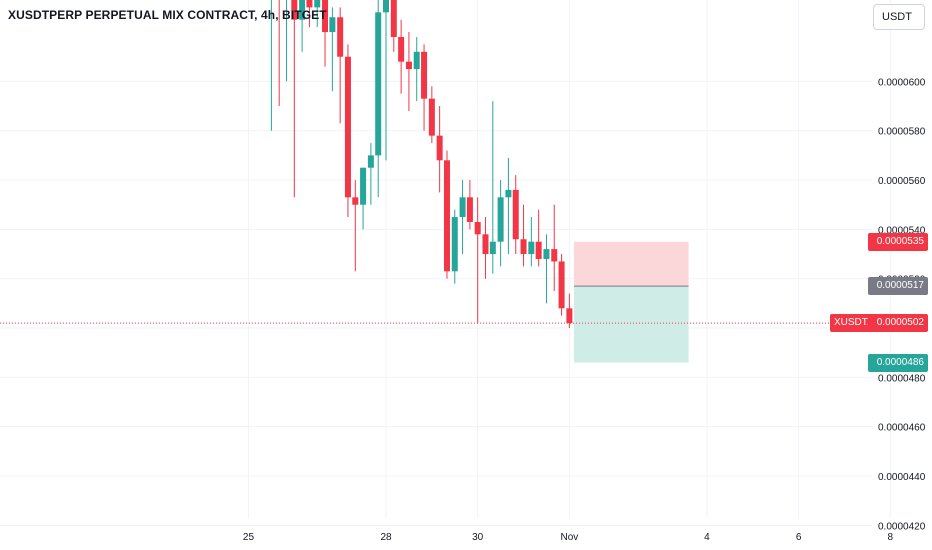  I want to click on x-axis-ticks: 25 28 30 Nov 4 6 8, so click(568, 537).